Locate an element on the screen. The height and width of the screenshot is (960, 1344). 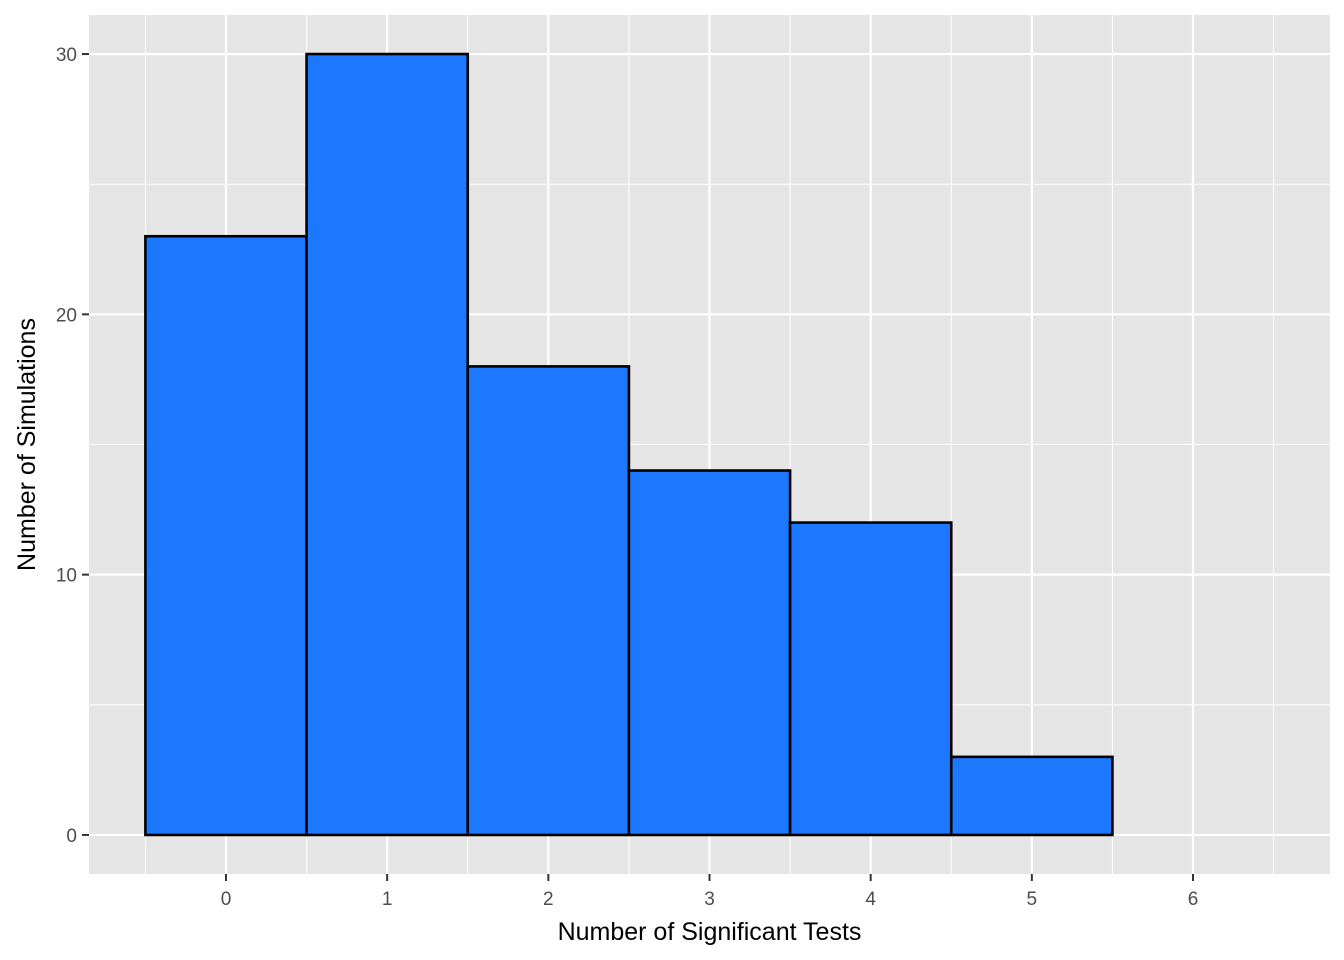
y-axis-title: Number of Simulations is located at coordinates (27, 444).